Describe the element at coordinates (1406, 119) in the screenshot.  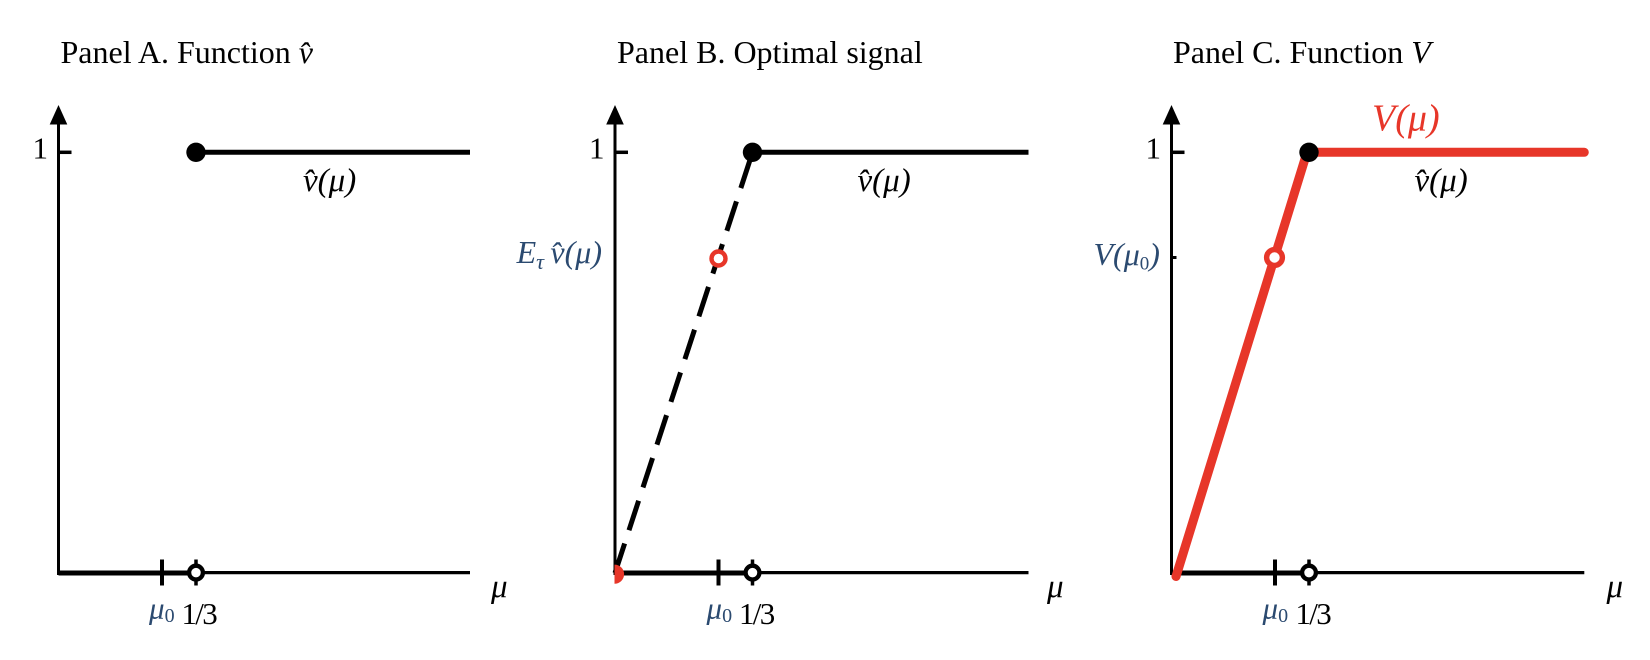
I see `svg-text: V(μ)` at that location.